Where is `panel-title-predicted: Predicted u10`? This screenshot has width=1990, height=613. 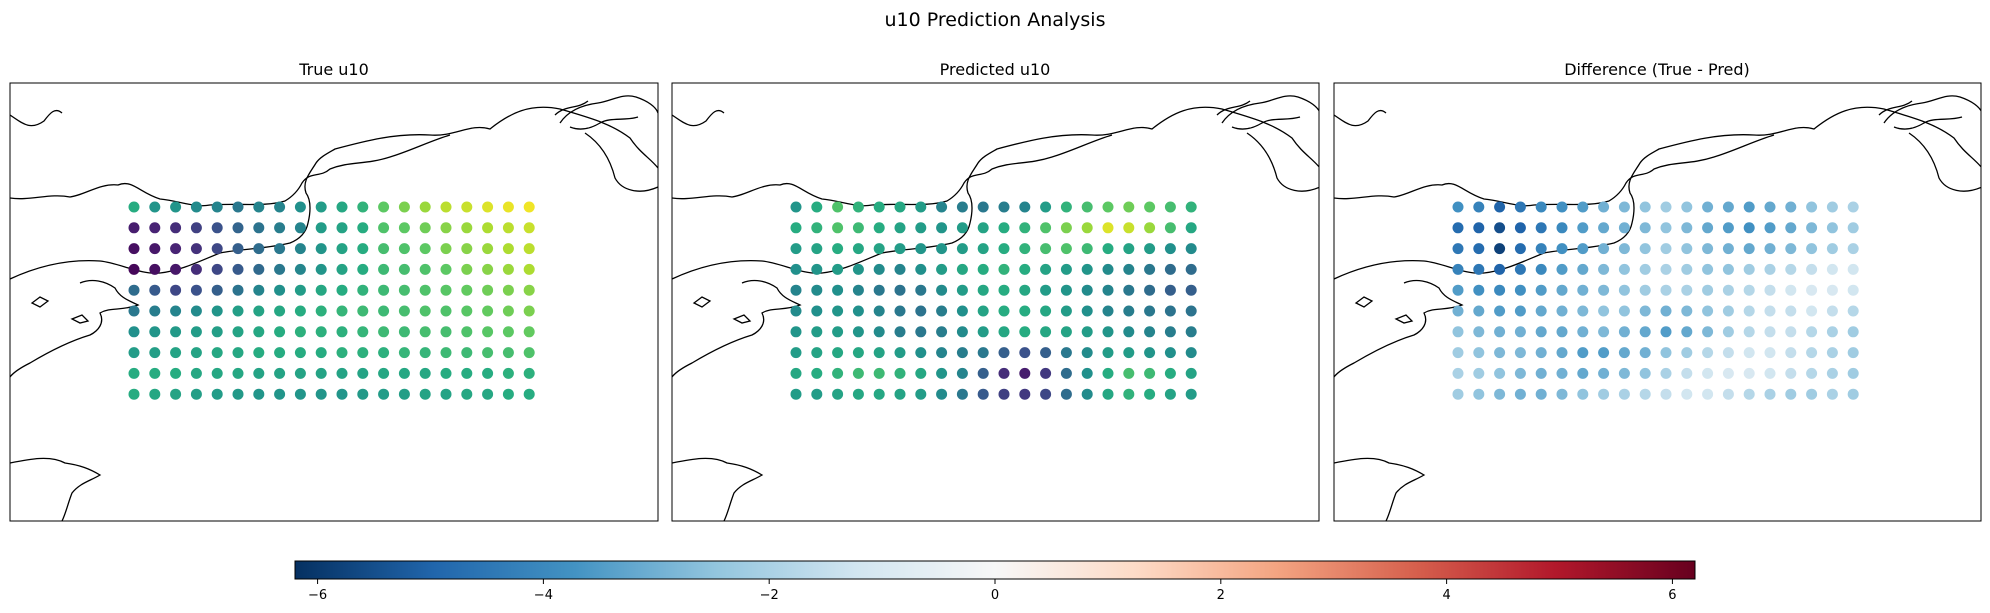
panel-title-predicted: Predicted u10 is located at coordinates (995, 69).